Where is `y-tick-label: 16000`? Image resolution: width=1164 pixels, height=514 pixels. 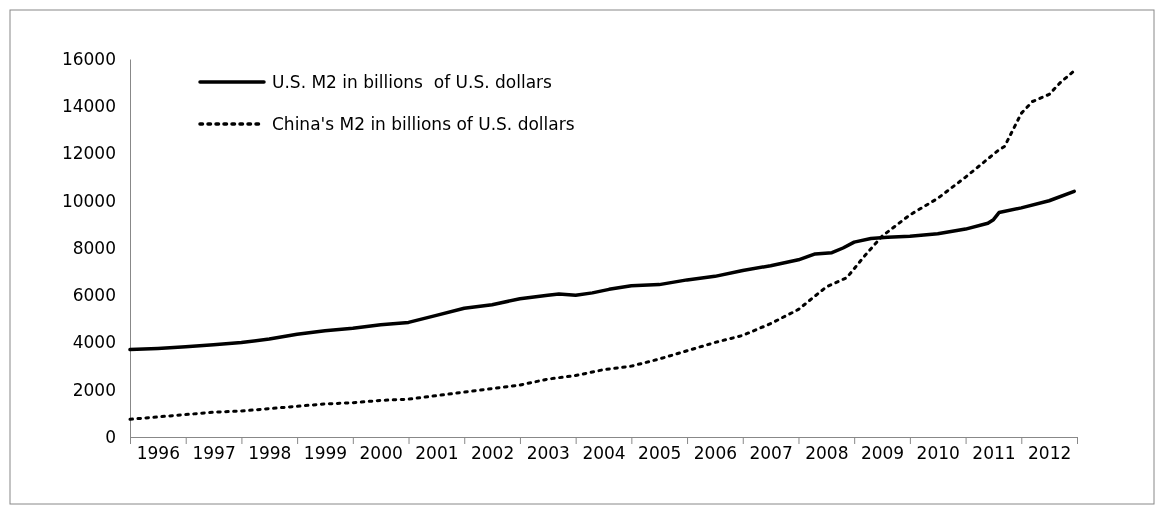 y-tick-label: 16000 is located at coordinates (88, 58).